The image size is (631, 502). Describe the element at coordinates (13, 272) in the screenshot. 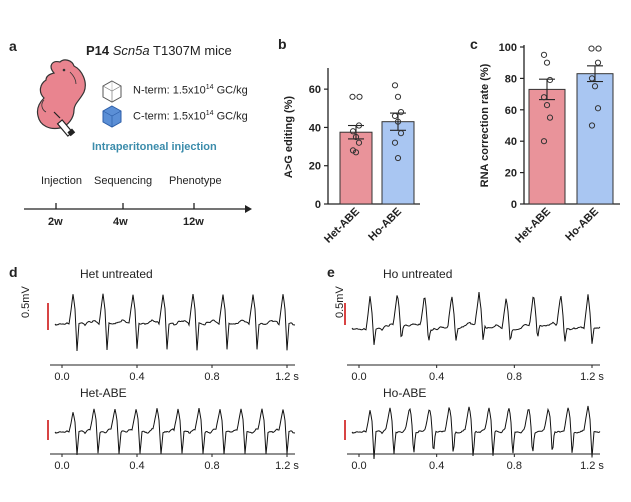

I see `panel-d-label: d` at that location.